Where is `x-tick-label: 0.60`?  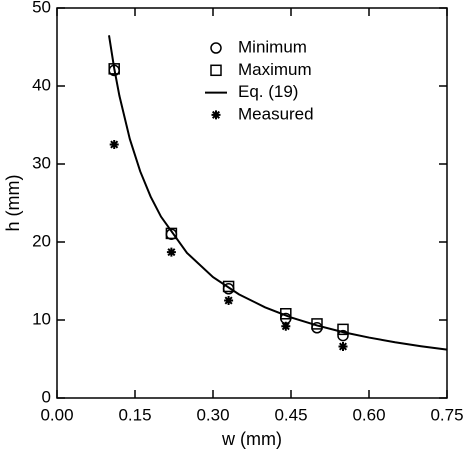 x-tick-label: 0.60 is located at coordinates (368, 414).